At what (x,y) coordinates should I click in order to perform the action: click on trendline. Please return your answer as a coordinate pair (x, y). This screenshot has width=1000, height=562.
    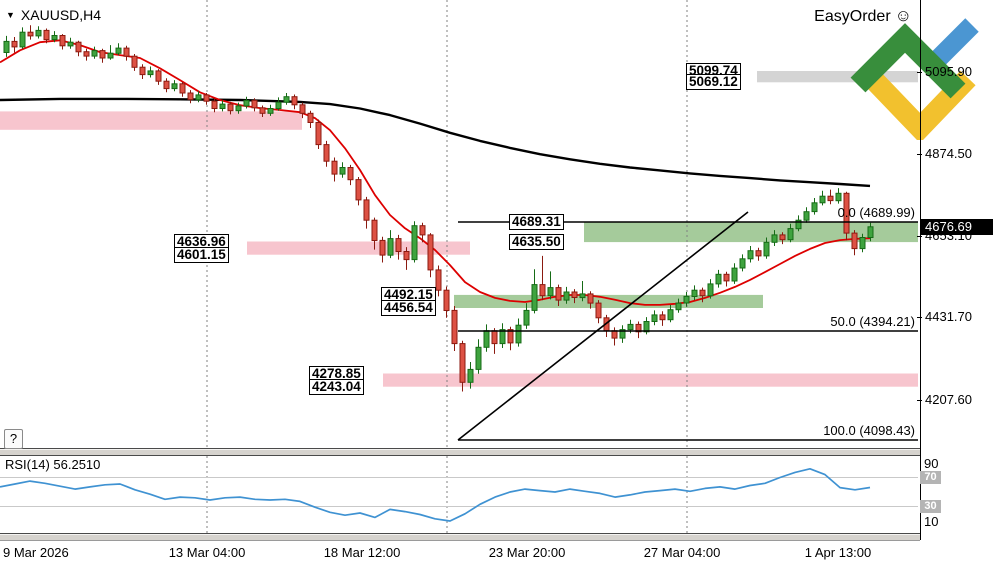
    Looking at the image, I should click on (603, 326).